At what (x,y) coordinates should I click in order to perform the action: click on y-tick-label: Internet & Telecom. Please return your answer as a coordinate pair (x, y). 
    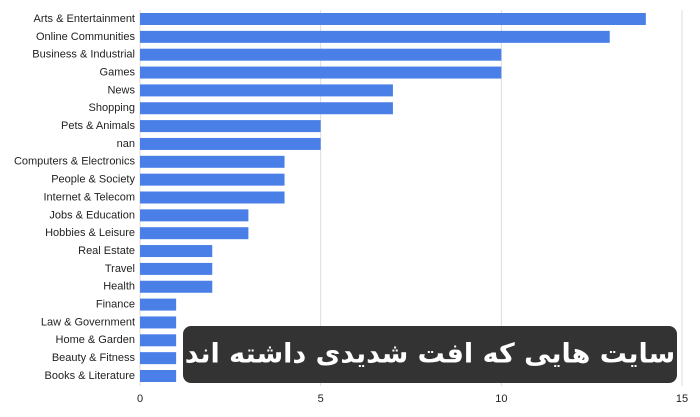
    Looking at the image, I should click on (89, 197).